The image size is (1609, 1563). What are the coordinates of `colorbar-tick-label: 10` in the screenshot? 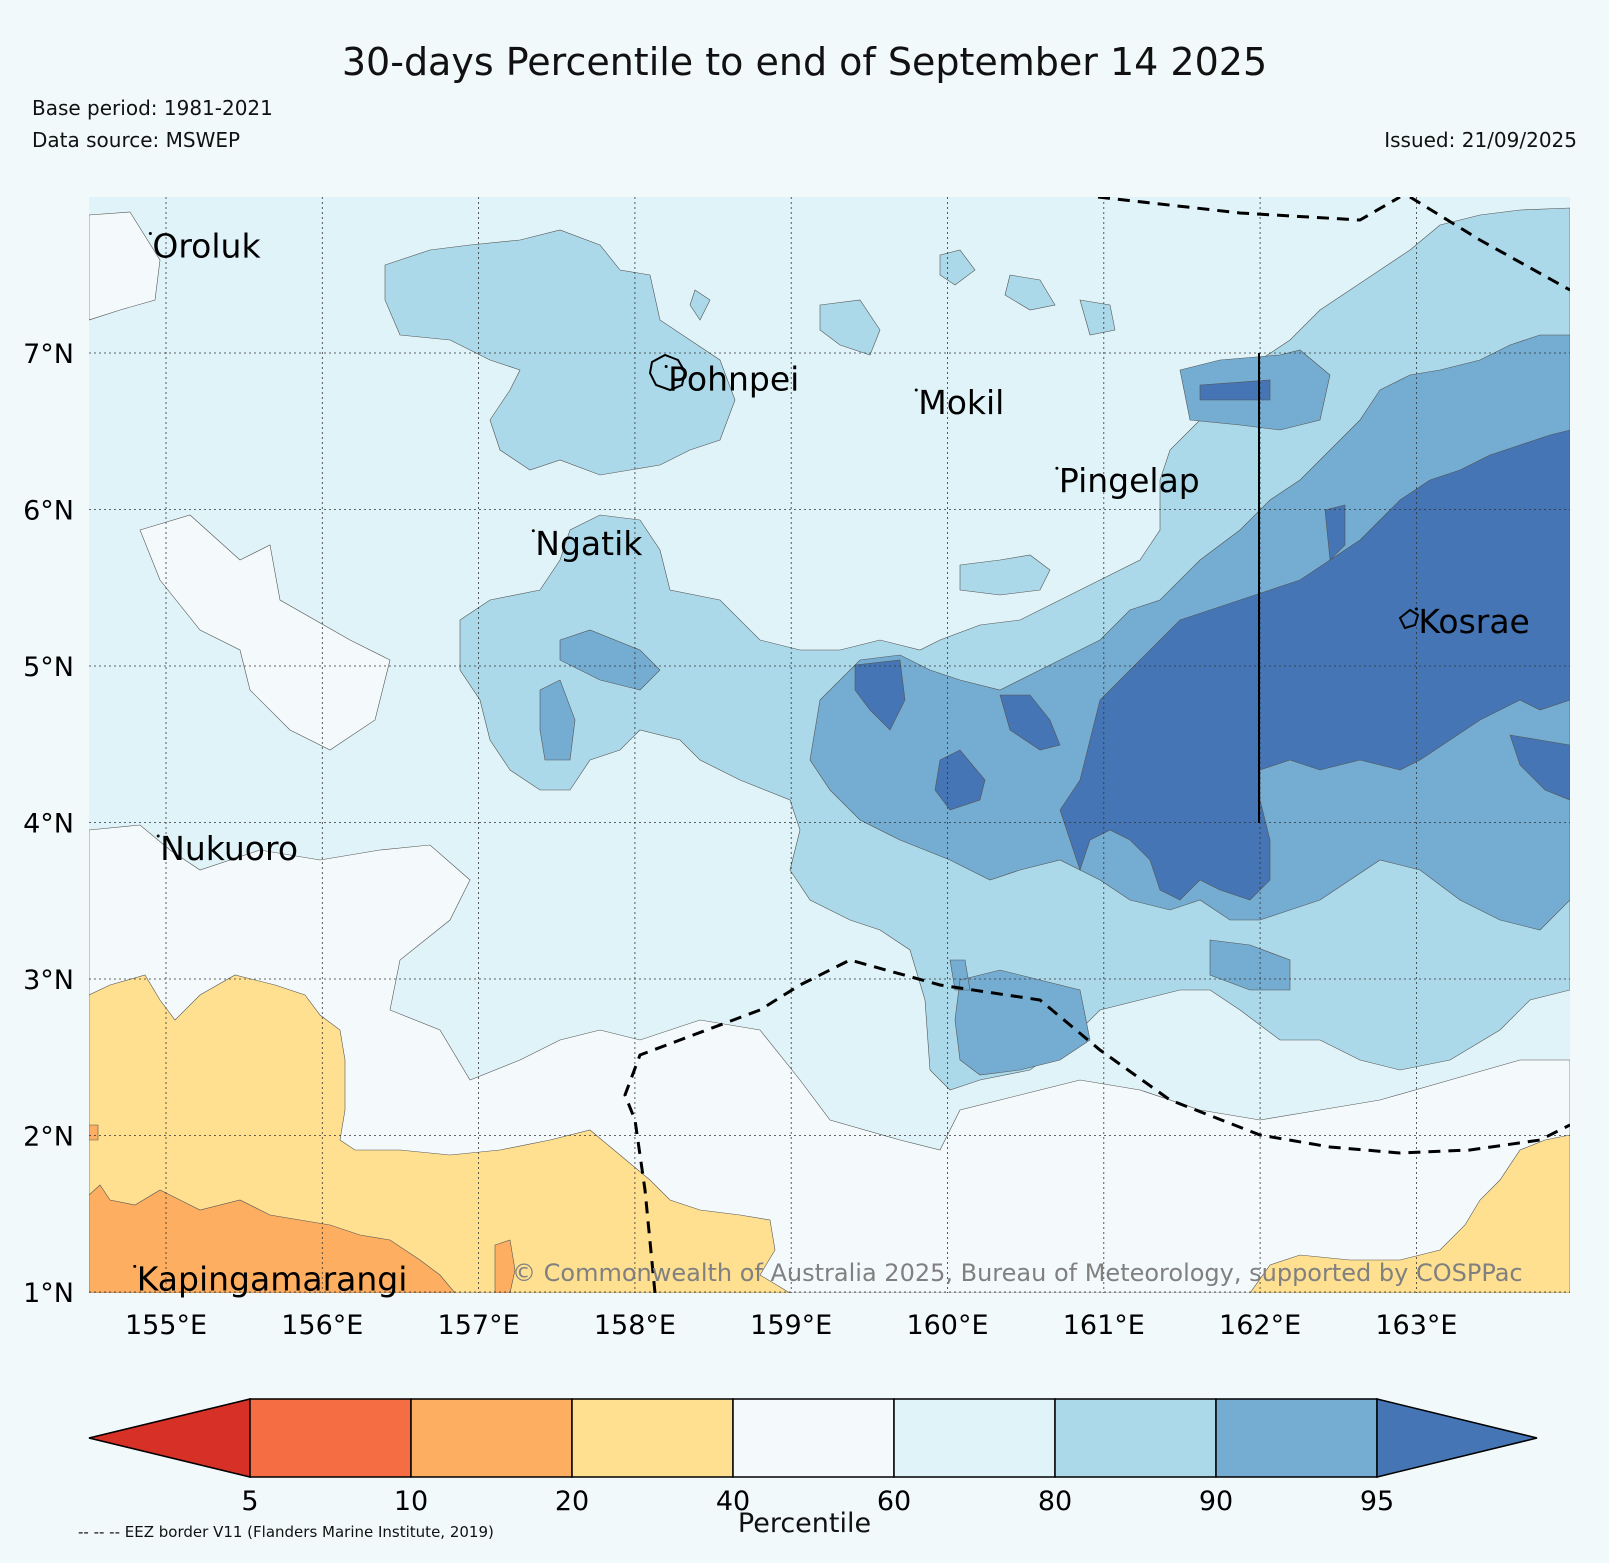 It's located at (411, 1501).